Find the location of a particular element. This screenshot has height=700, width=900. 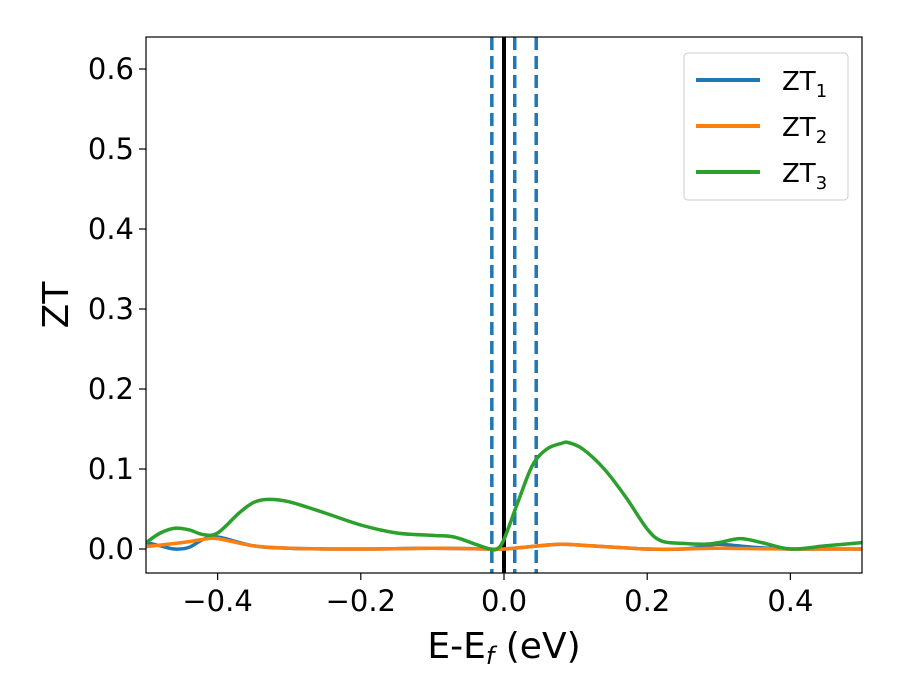

x-tick-label: 0.2 is located at coordinates (647, 601).